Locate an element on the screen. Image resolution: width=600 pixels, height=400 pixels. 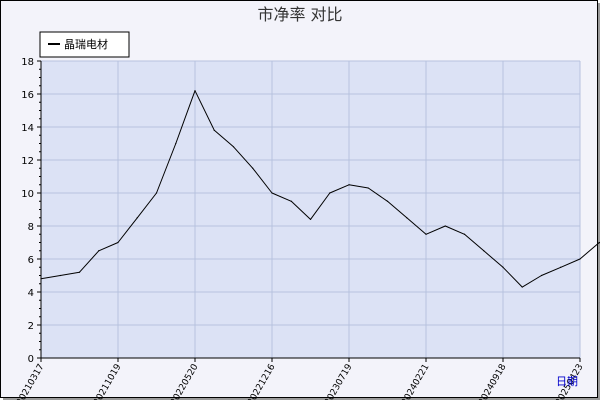
chart-title: 市净率 对比 is located at coordinates (299, 14).